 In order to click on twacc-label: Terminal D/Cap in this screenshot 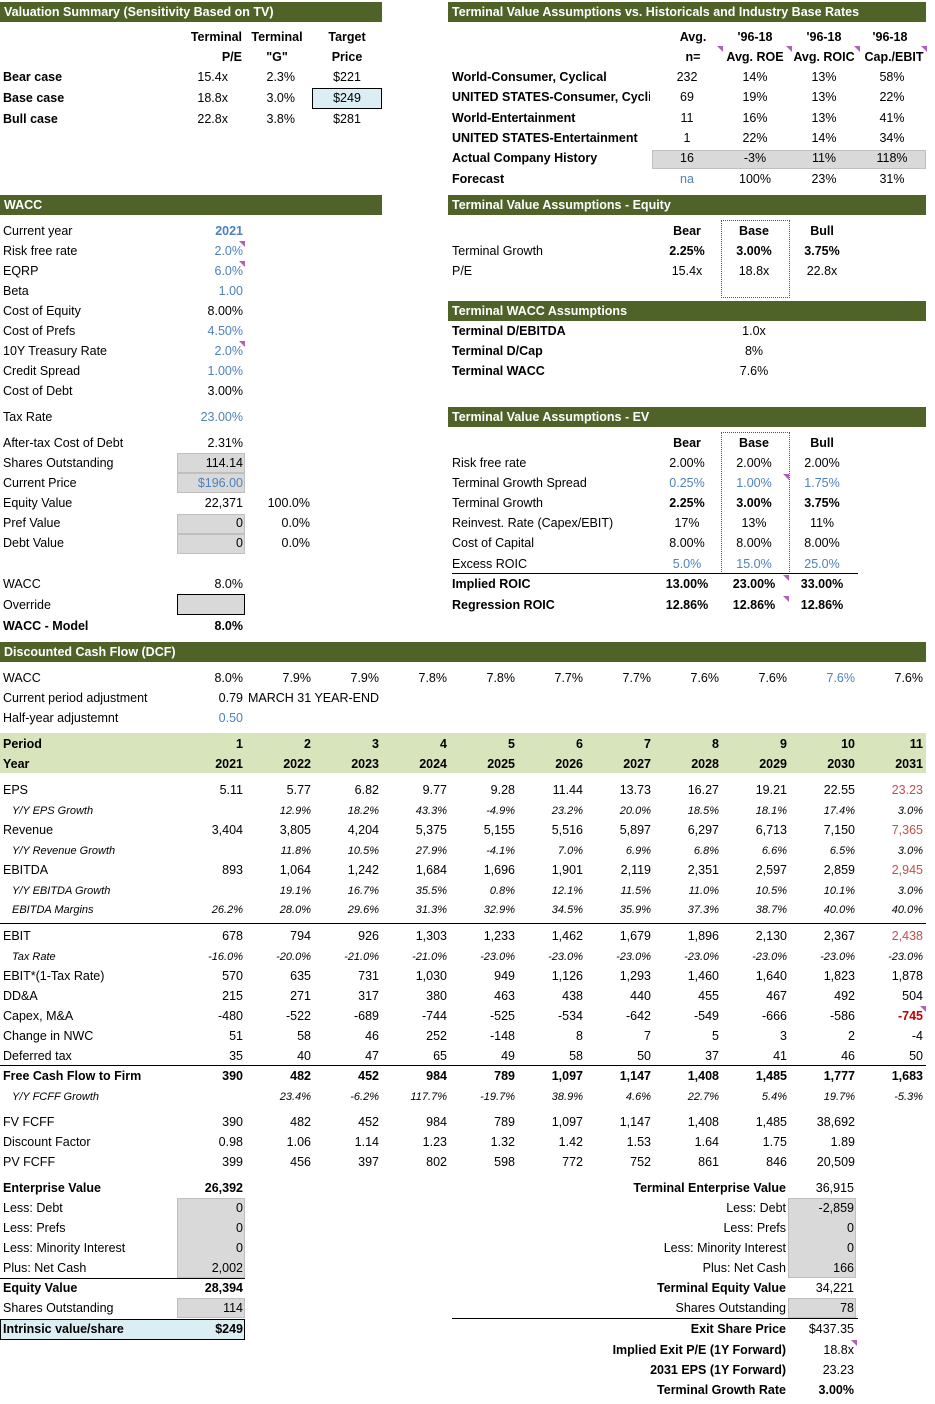, I will do `click(497, 351)`.